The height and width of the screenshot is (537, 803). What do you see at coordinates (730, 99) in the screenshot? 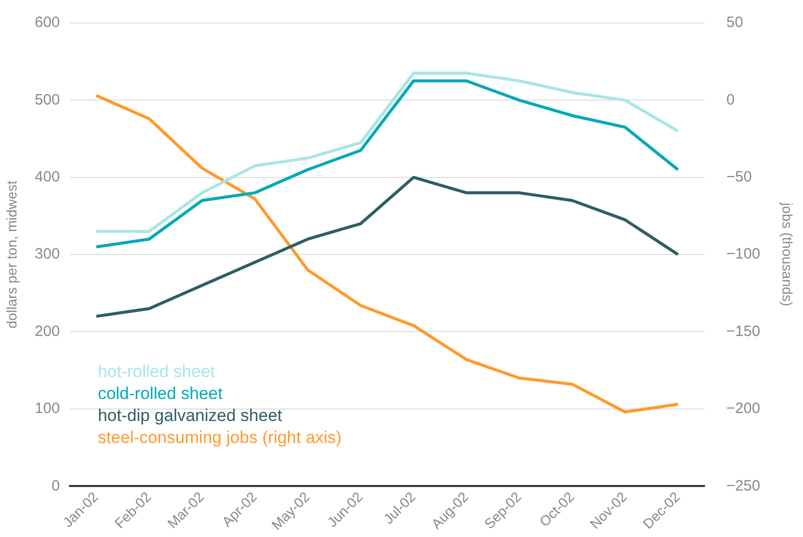
I see `y2-tick-label: 0` at bounding box center [730, 99].